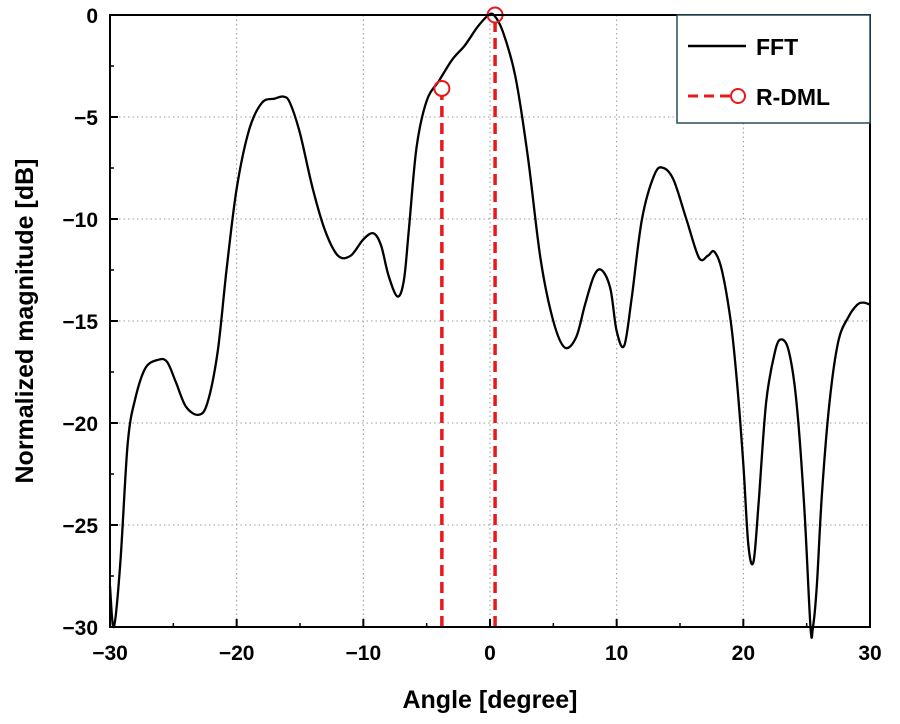 Image resolution: width=900 pixels, height=724 pixels. Describe the element at coordinates (364, 653) in the screenshot. I see `x-tick-label: −10` at that location.